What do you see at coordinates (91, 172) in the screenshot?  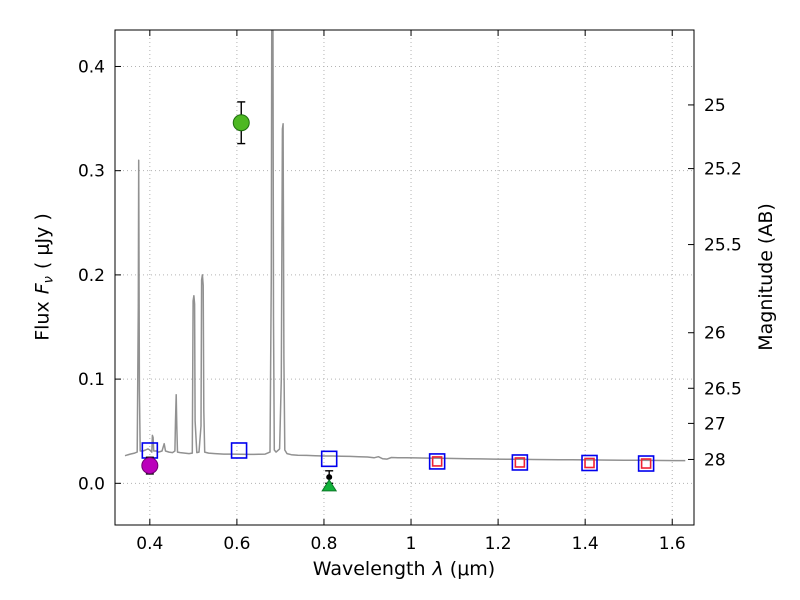 I see `y-tick-left-label: 0.3` at bounding box center [91, 172].